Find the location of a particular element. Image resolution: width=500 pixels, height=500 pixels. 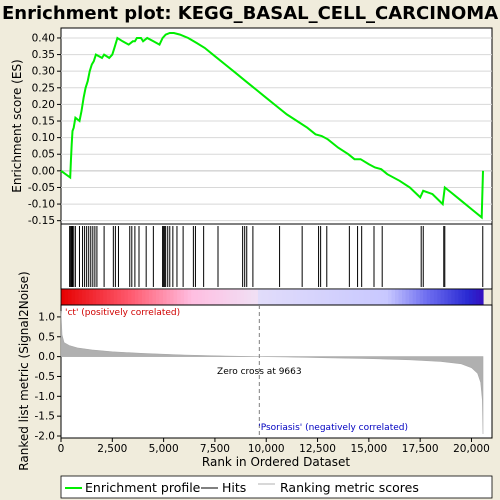

x-axis-tick-label: 10,000 is located at coordinates (266, 449).